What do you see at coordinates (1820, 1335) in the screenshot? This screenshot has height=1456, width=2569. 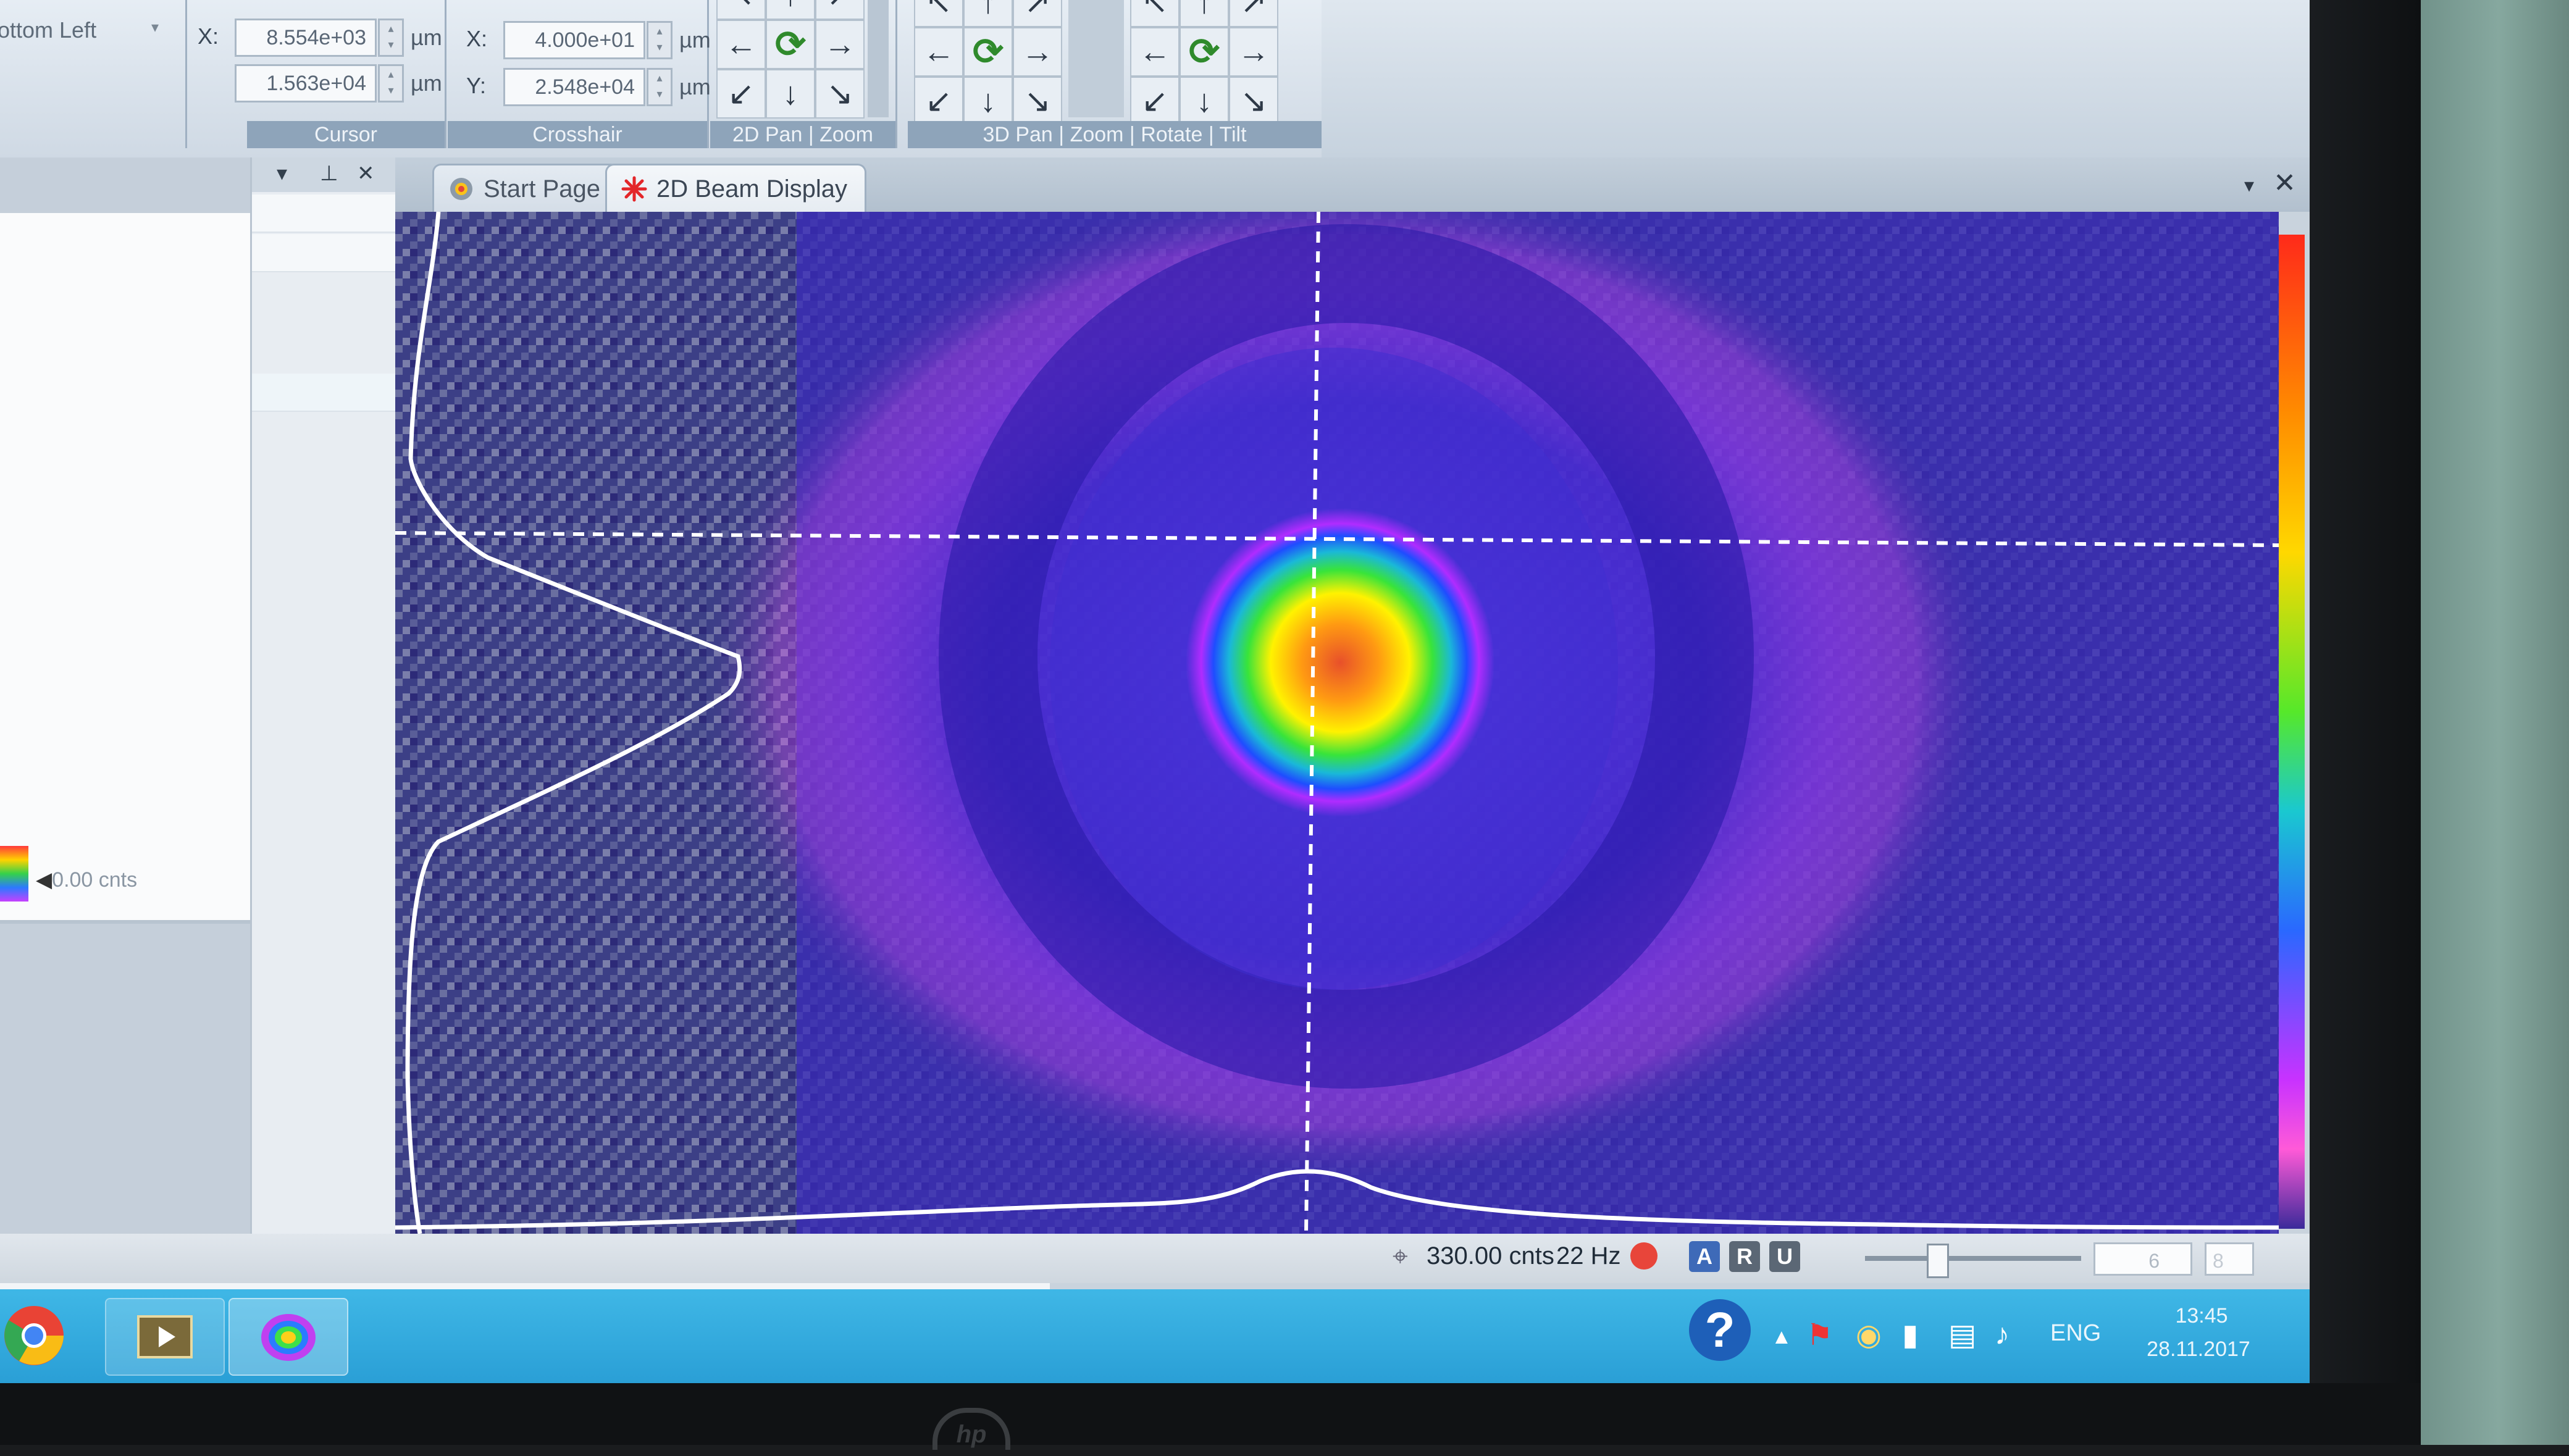 I see `action-center-flag-icon: ⚑` at bounding box center [1820, 1335].